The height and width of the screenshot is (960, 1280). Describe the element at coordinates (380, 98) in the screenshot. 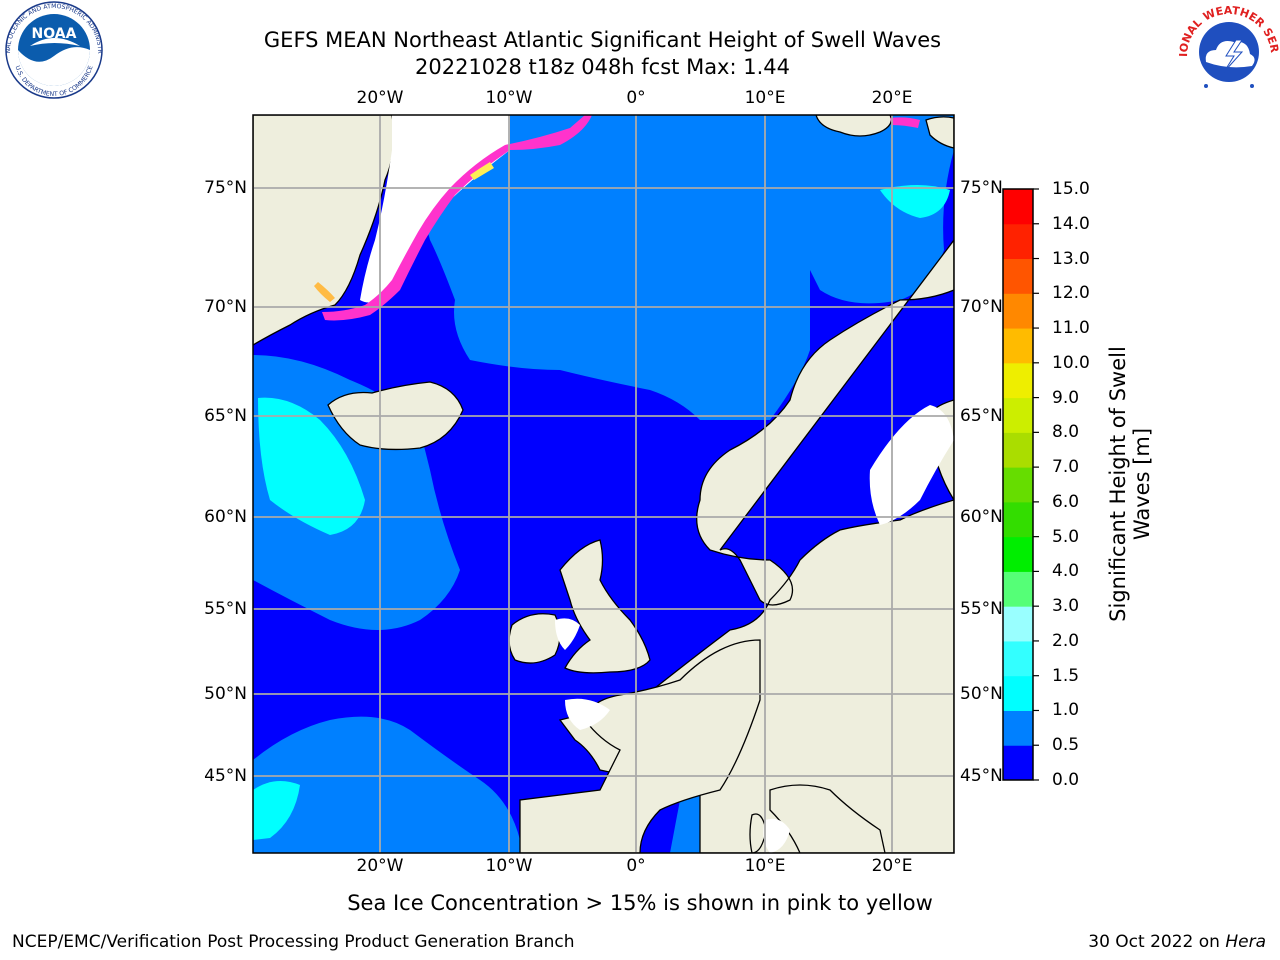

I see `x-label-top-20w: 20°W` at that location.